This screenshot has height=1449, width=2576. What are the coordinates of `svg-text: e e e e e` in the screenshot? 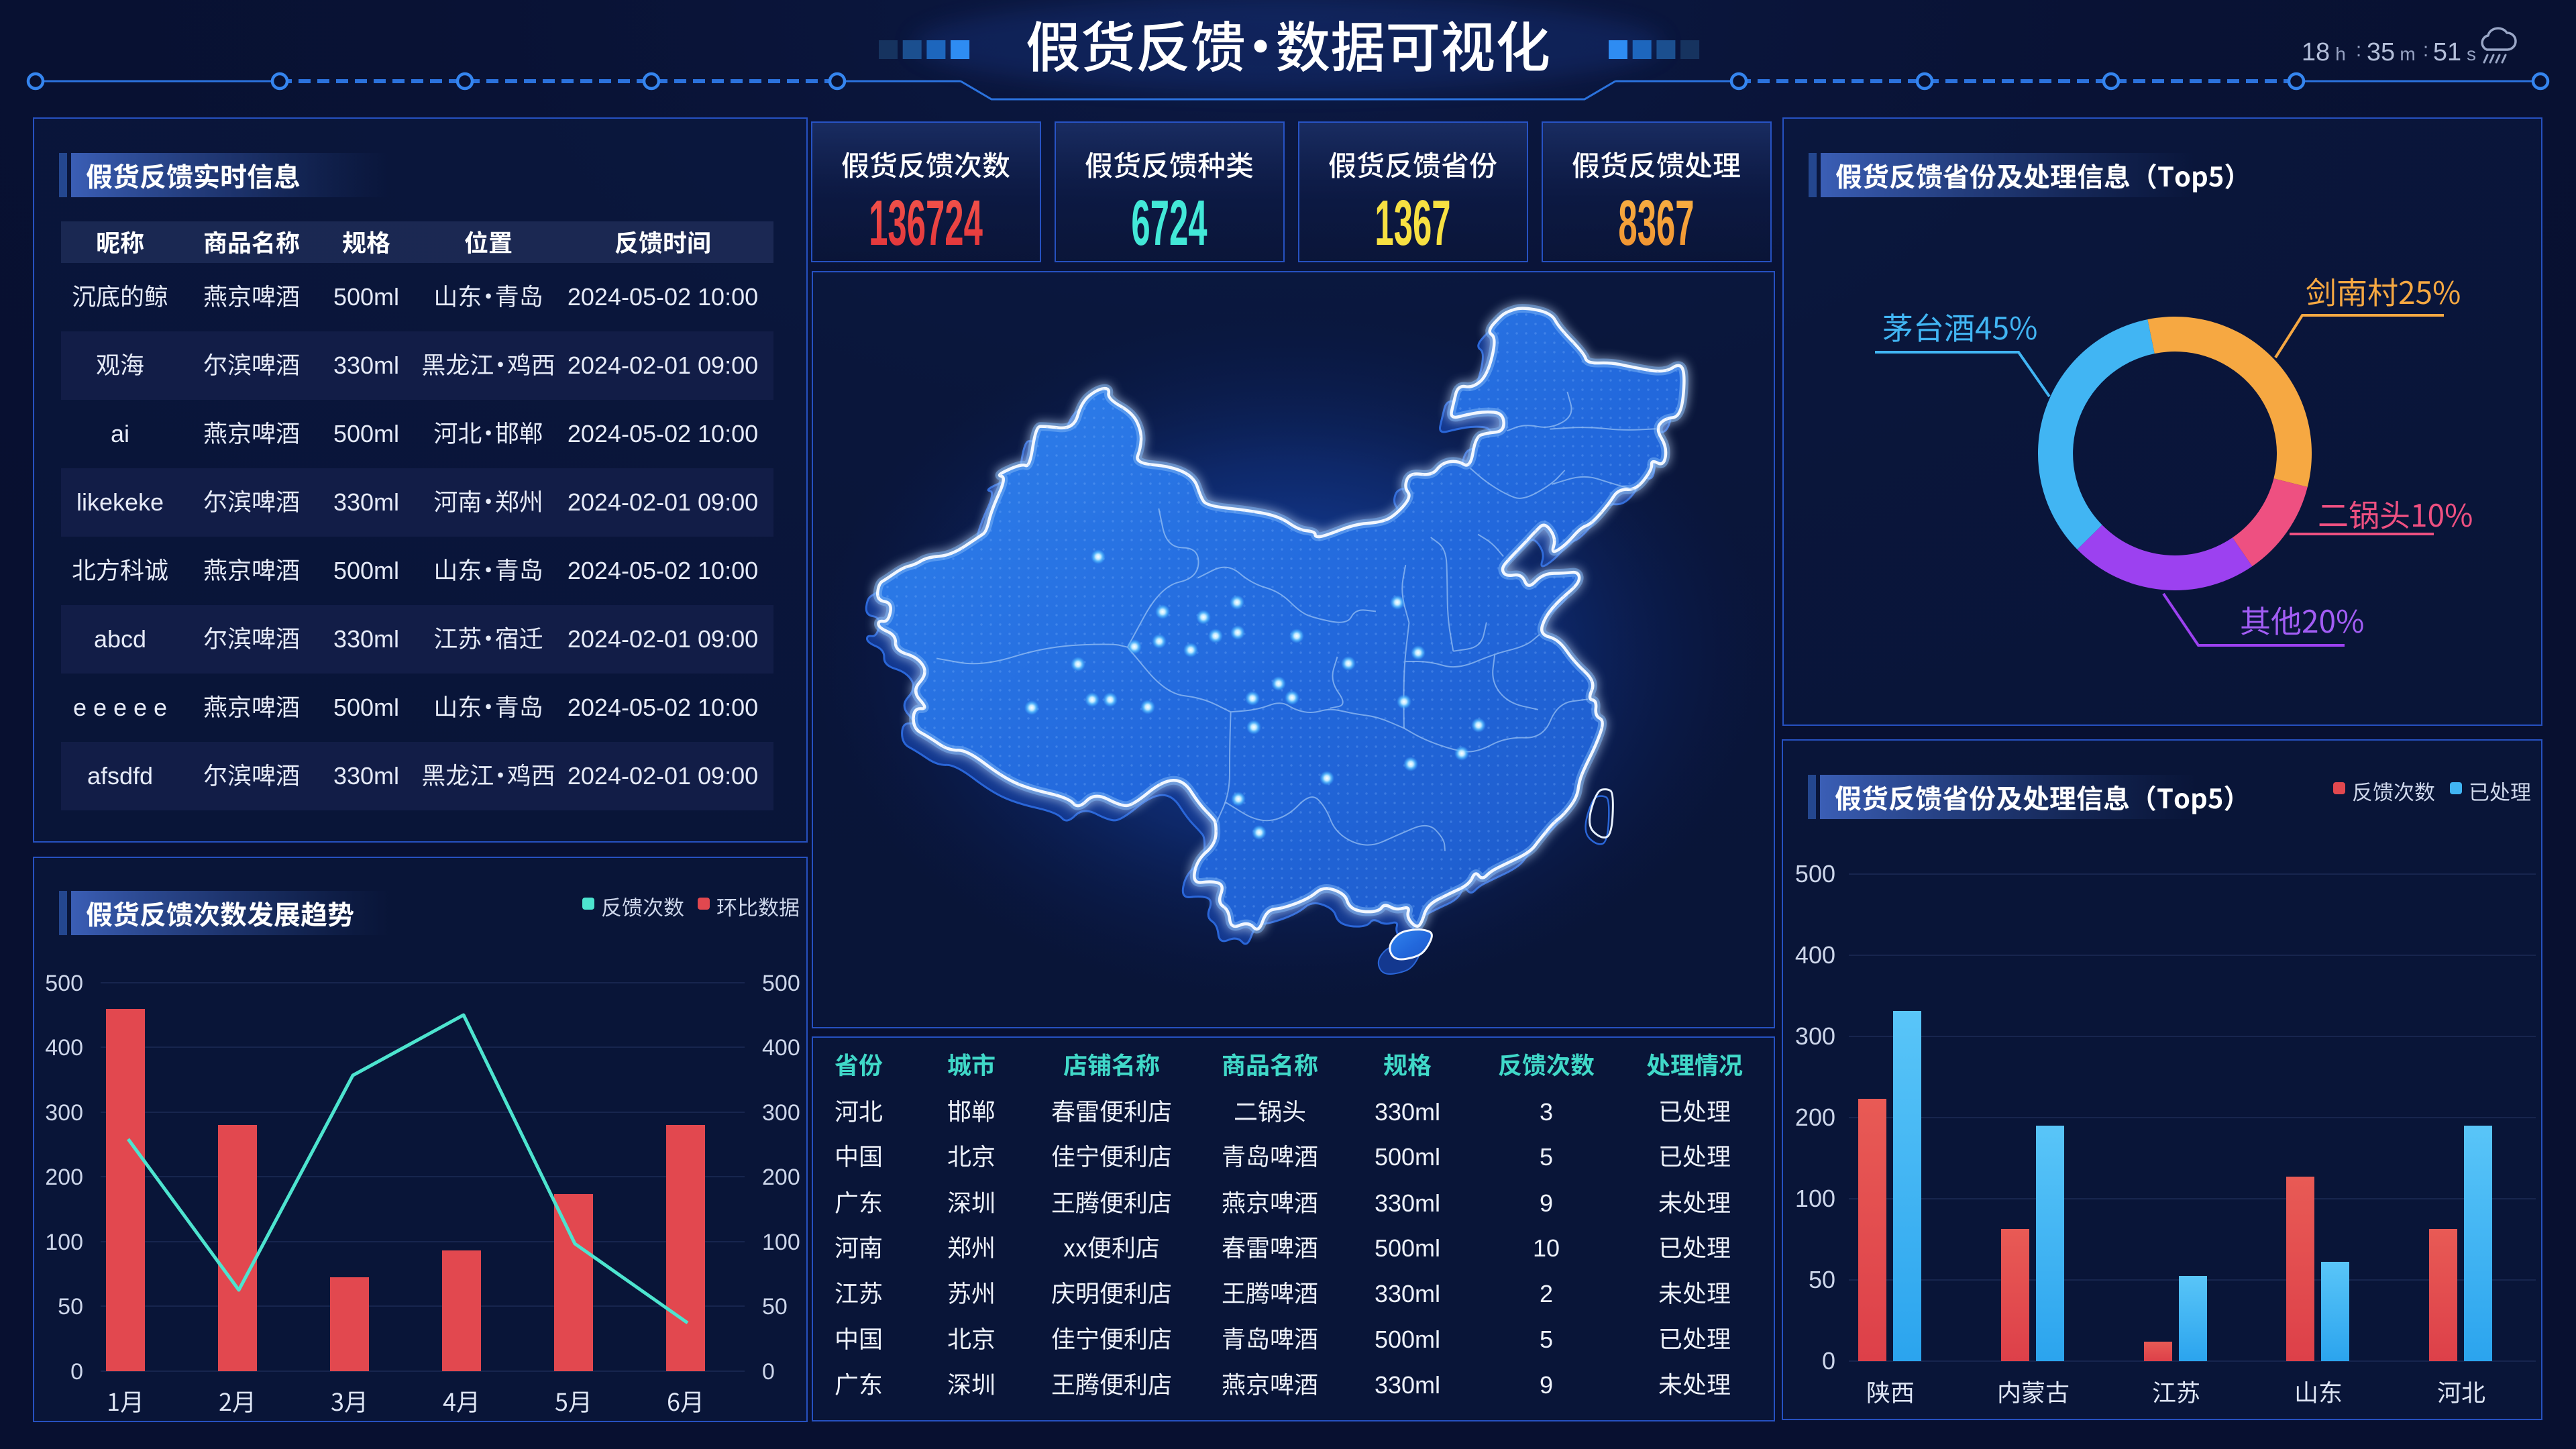 It's located at (120, 707).